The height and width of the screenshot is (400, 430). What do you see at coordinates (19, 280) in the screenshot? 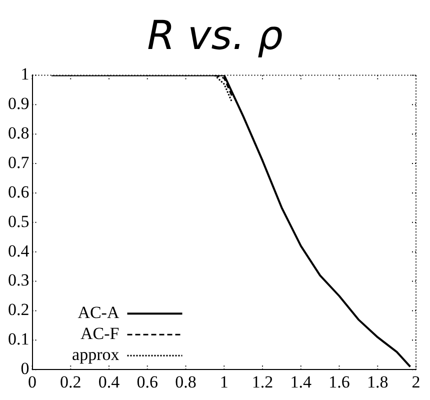
I see `y-tick-label: 0.3` at bounding box center [19, 280].